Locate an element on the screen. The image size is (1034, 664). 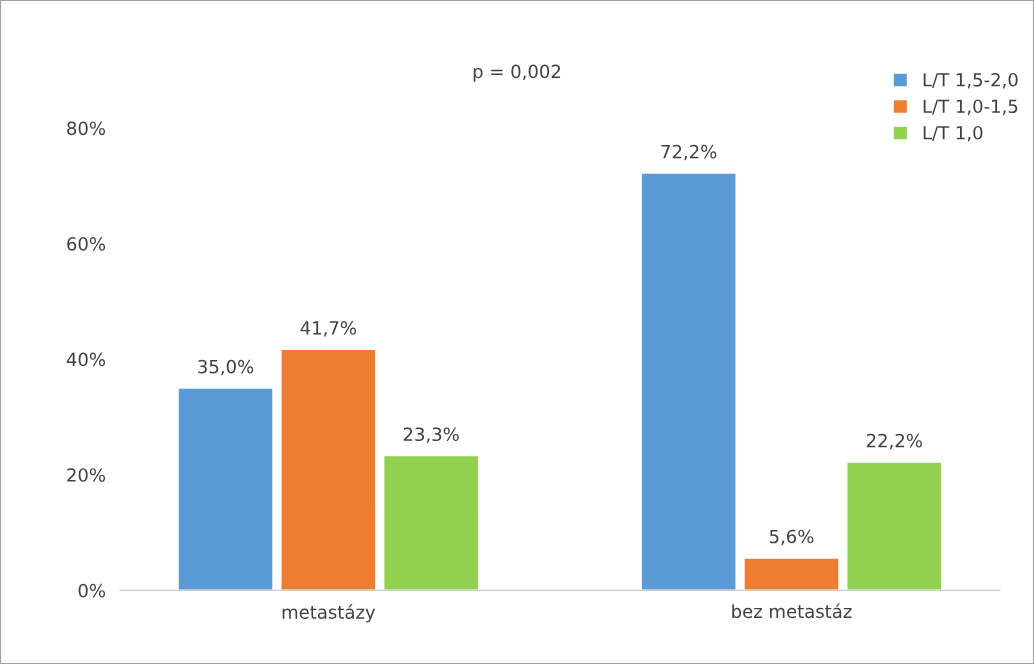
y-tick-label: 40% is located at coordinates (86, 359).